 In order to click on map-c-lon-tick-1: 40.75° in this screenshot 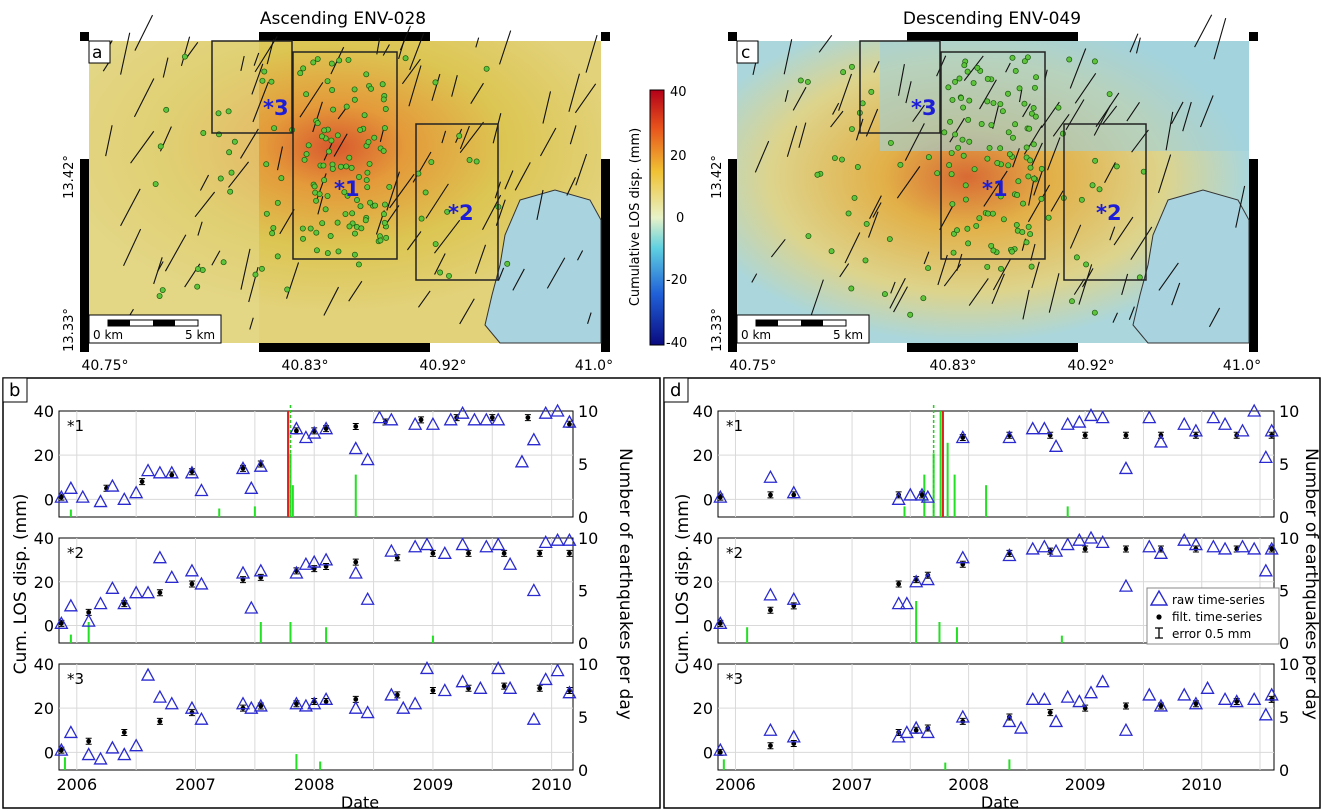, I will do `click(752, 366)`.